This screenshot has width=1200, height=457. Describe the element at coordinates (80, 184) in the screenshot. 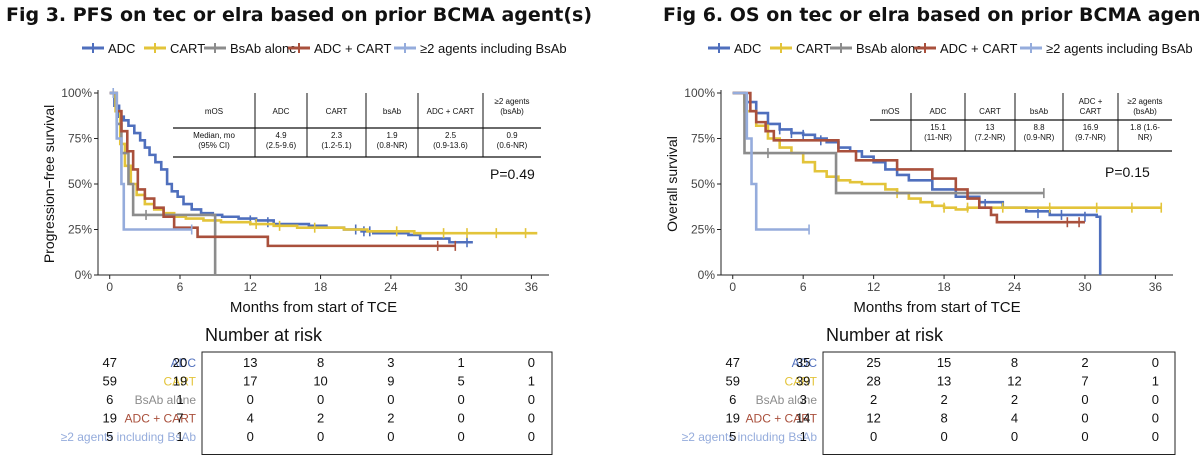

I see `y-tick-label: 50%` at that location.